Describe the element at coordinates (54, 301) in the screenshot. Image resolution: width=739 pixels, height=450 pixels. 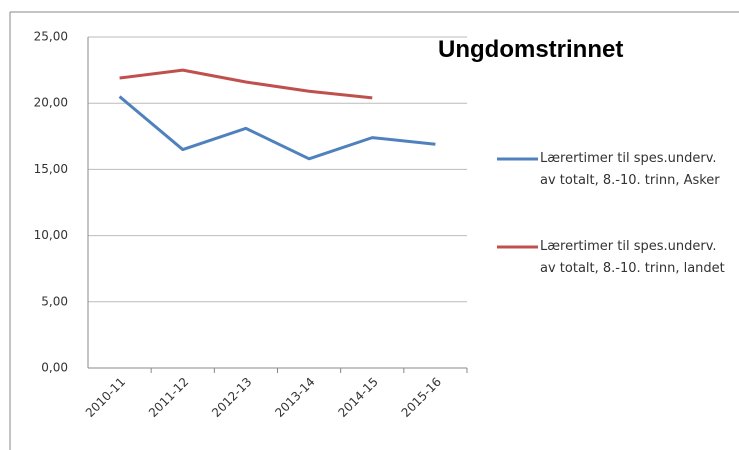
I see `y-tick-label: 5,00` at that location.